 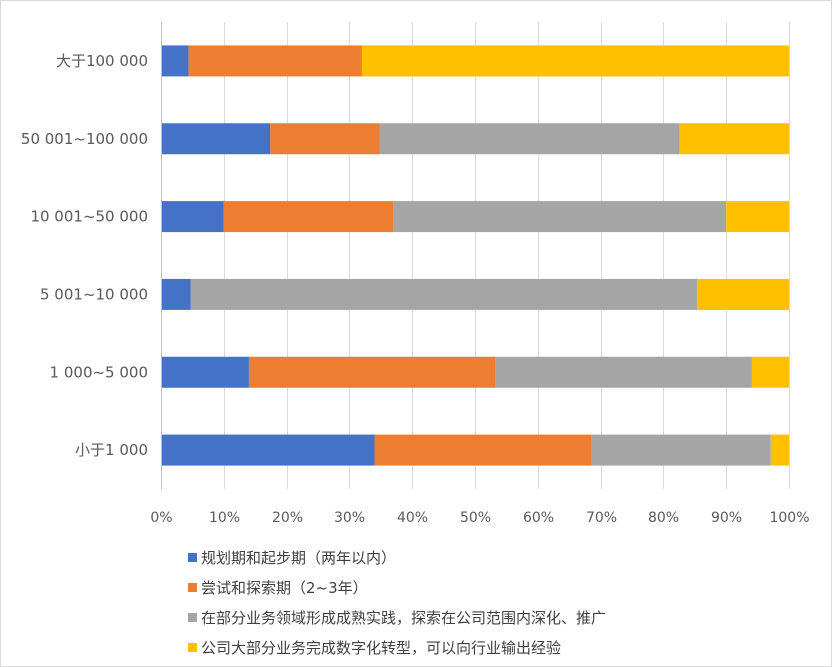 I want to click on legend-label: 在部分业务领域形成成熟实践，探索在公司范围内深化、推广, so click(x=404, y=617).